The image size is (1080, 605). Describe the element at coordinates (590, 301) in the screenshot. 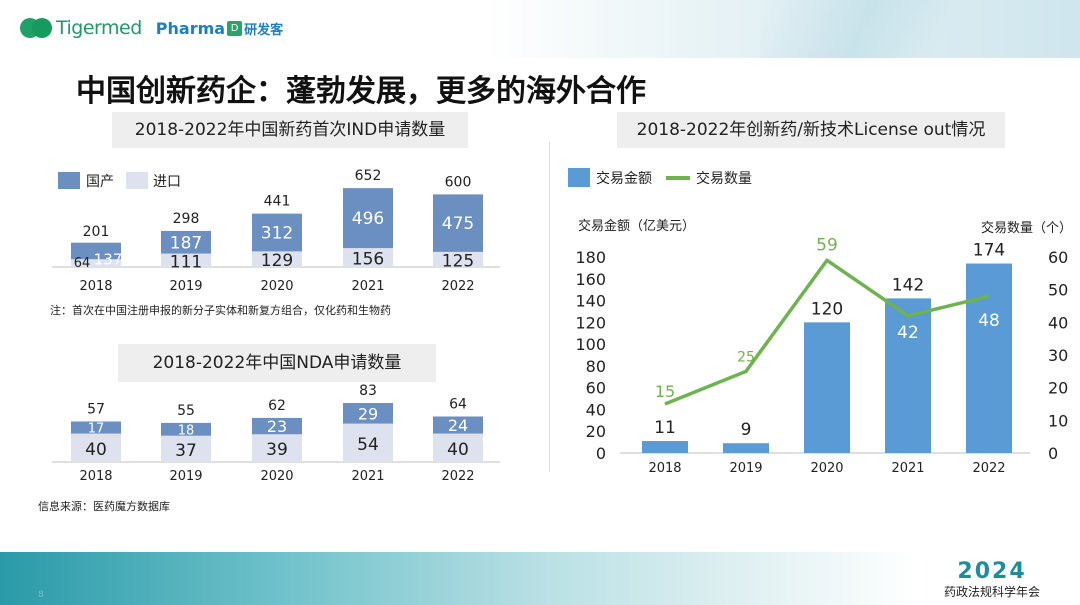

I see `license-ytick-140: 140` at that location.